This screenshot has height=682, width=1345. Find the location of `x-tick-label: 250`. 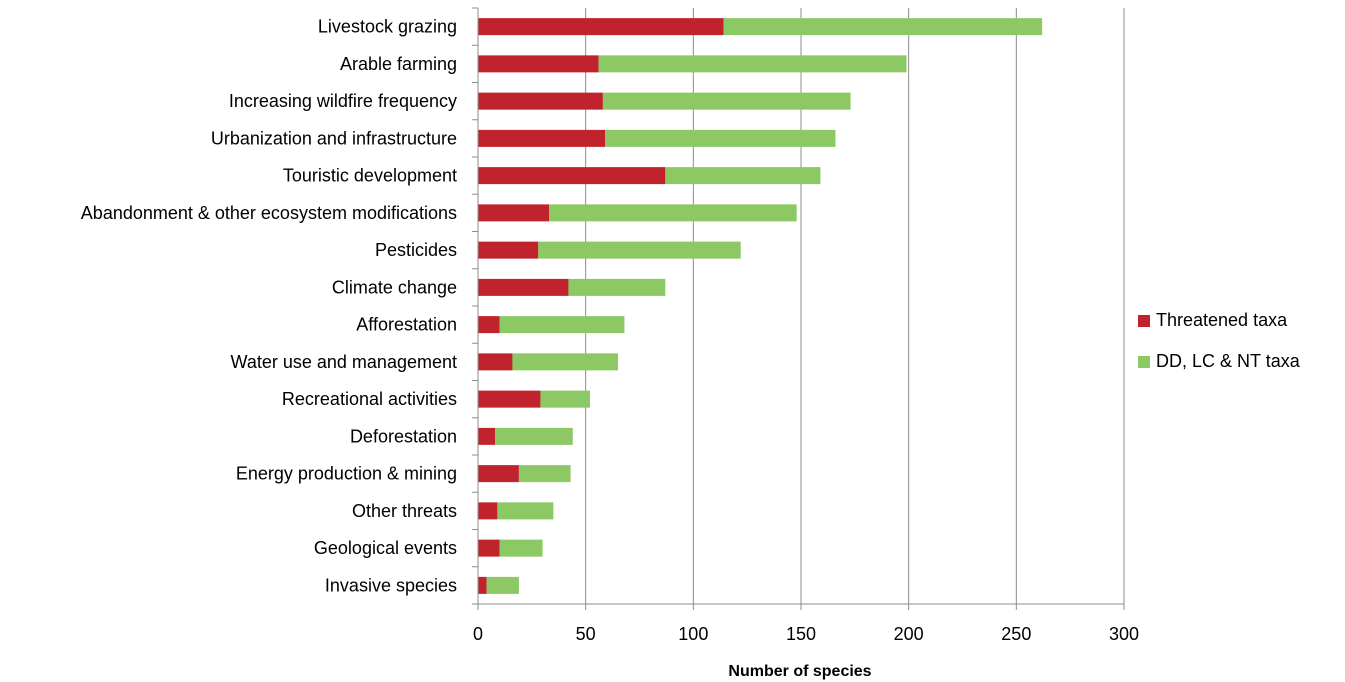

x-tick-label: 250 is located at coordinates (1016, 634).